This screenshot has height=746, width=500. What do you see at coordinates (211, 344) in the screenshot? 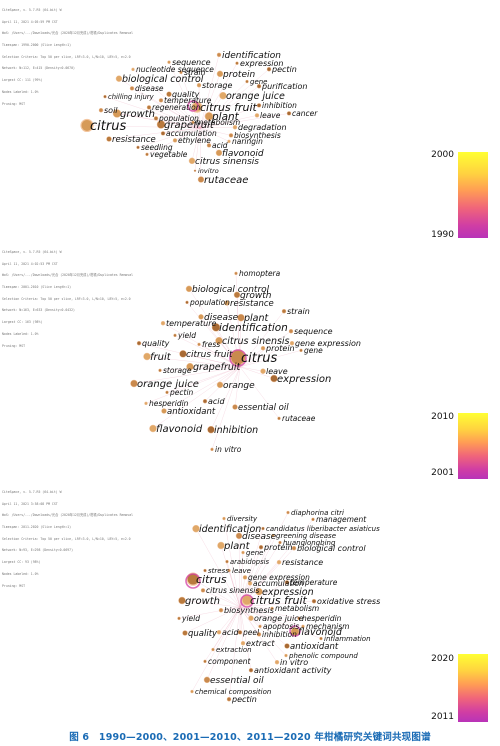
I see `keyword-label: fress` at bounding box center [211, 344].